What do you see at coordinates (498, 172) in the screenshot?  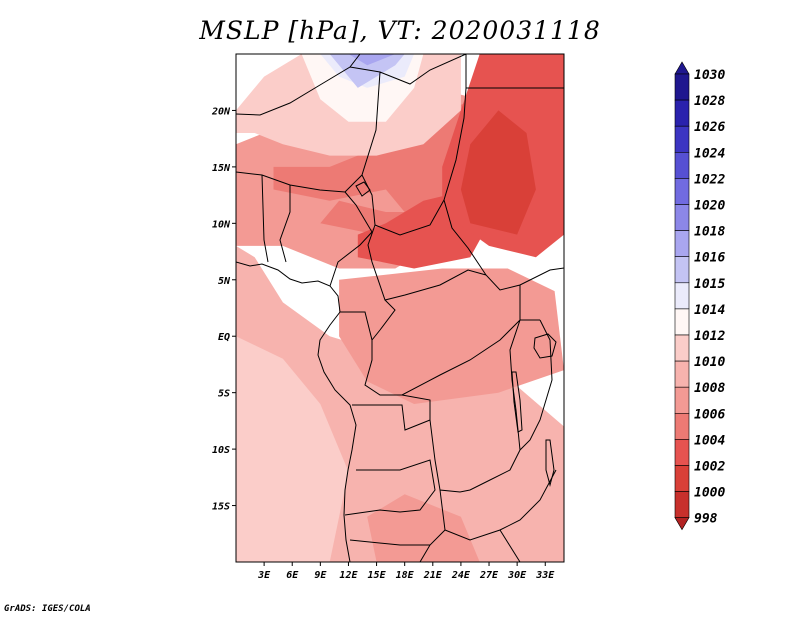 I see `pressure-region-sudan-core` at bounding box center [498, 172].